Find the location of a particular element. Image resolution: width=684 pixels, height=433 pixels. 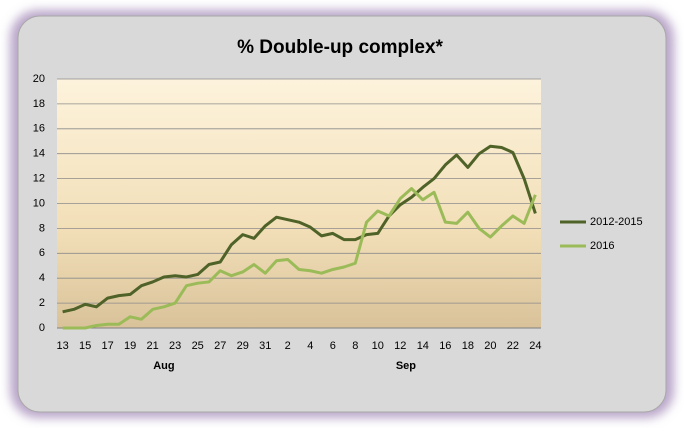

x-tick-label: 13 is located at coordinates (63, 346).